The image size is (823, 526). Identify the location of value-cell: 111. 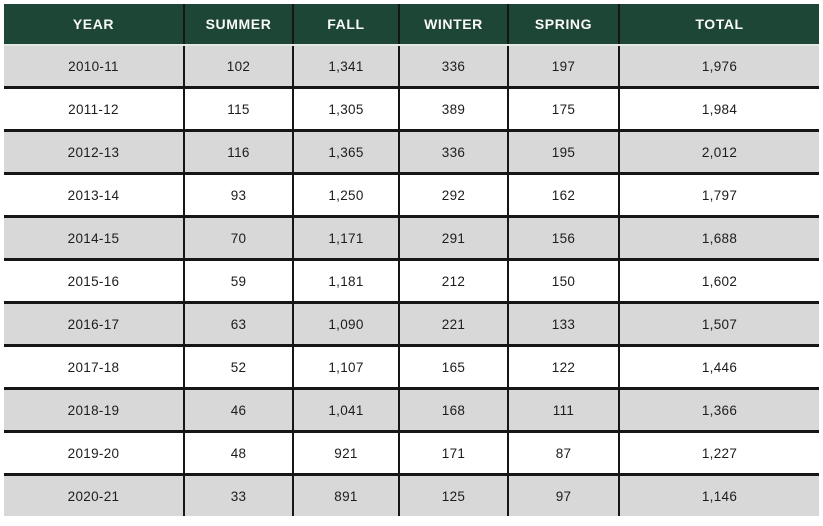
(563, 409).